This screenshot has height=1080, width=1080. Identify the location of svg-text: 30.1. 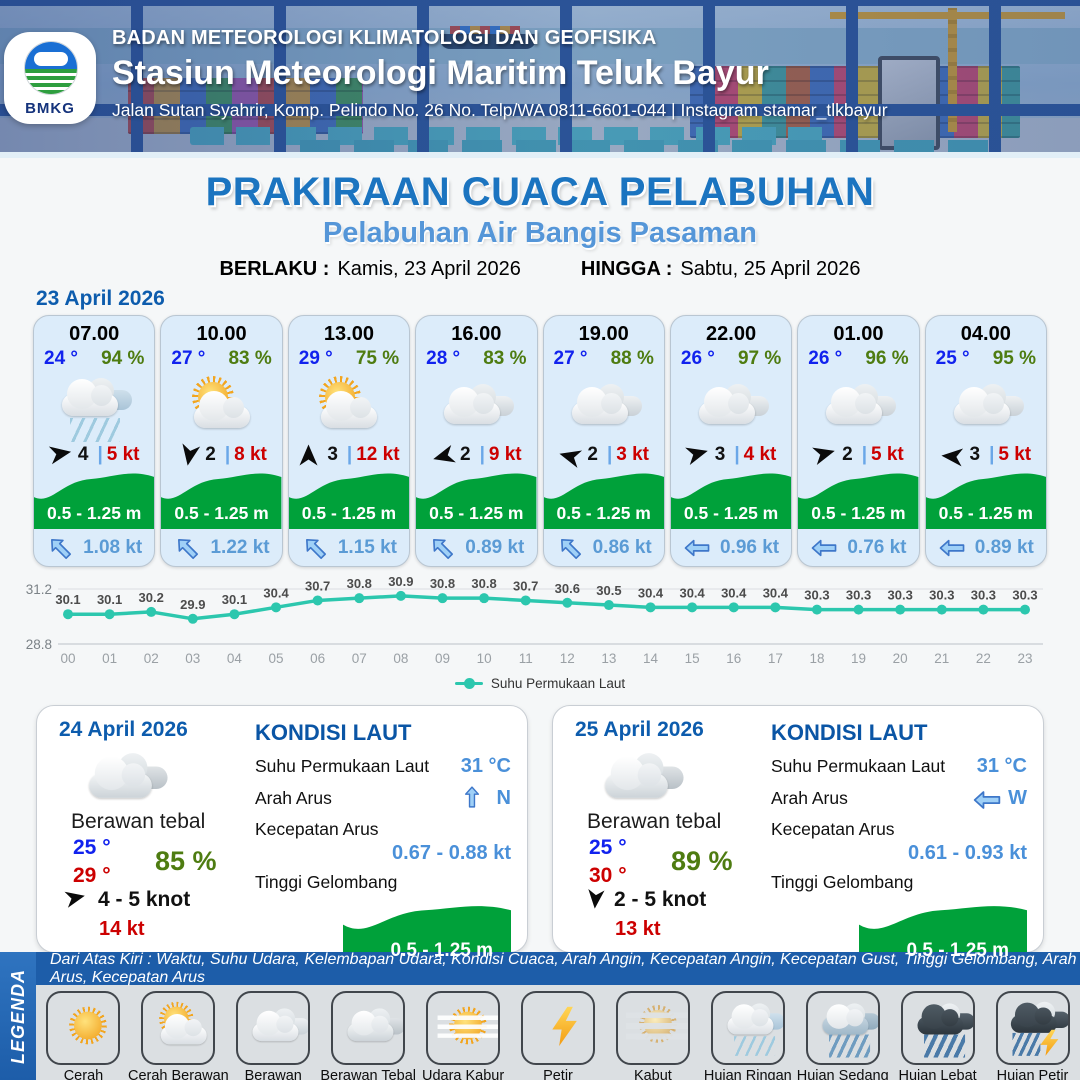
(109, 599).